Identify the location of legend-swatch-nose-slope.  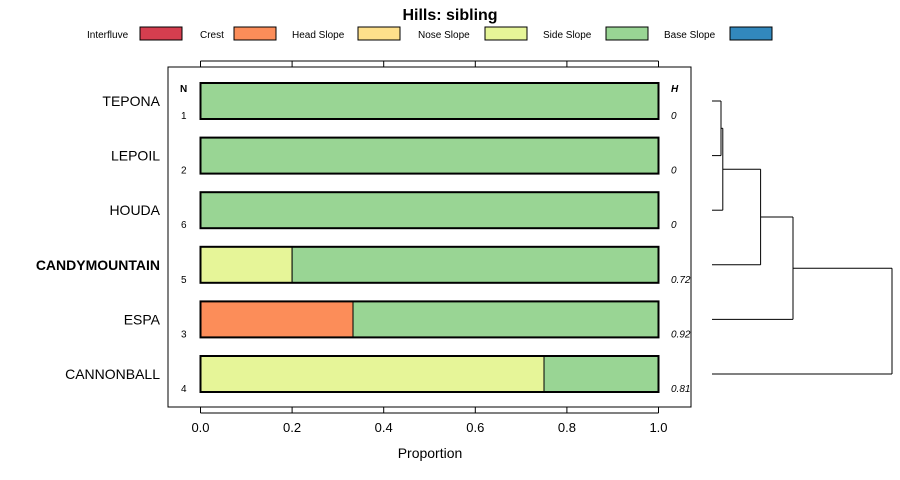
(506, 33).